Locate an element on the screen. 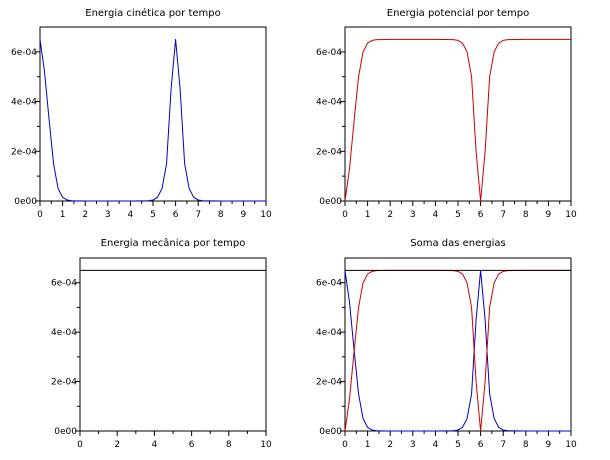 The width and height of the screenshot is (610, 460). chart-title-mechanical: Energia mecânica por tempo is located at coordinates (173, 243).